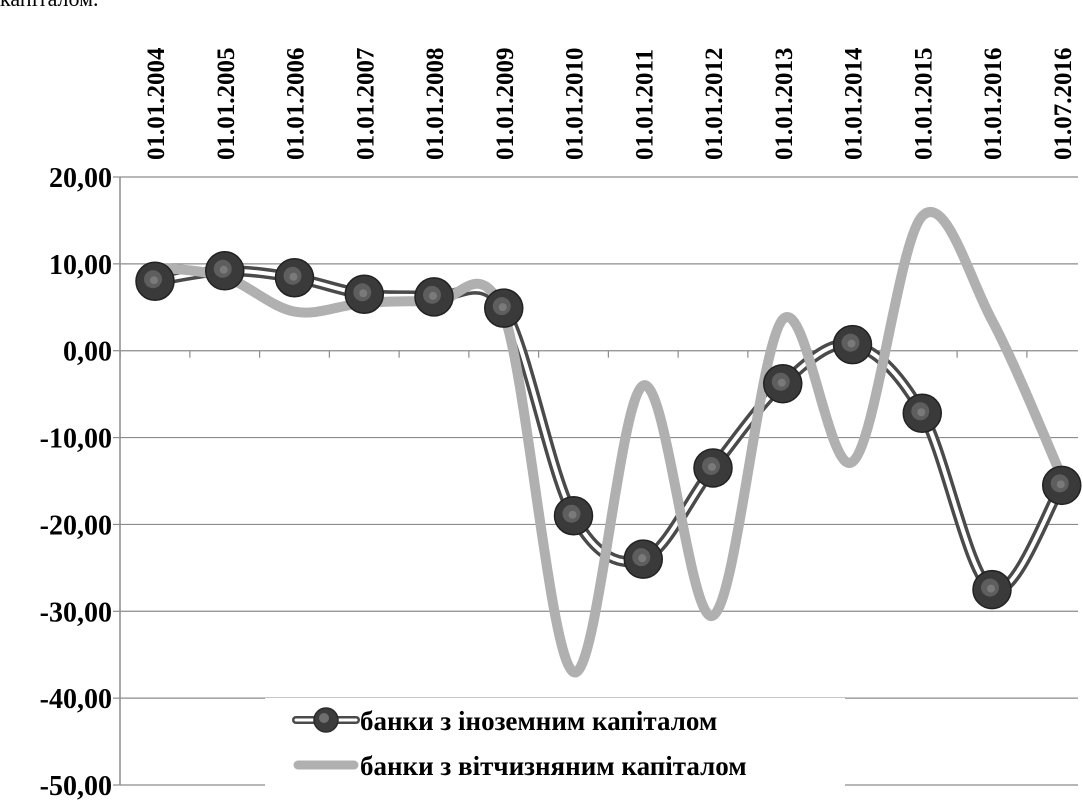 The width and height of the screenshot is (1083, 801). I want to click on x-tick-label: 01.01.2005, so click(226, 104).